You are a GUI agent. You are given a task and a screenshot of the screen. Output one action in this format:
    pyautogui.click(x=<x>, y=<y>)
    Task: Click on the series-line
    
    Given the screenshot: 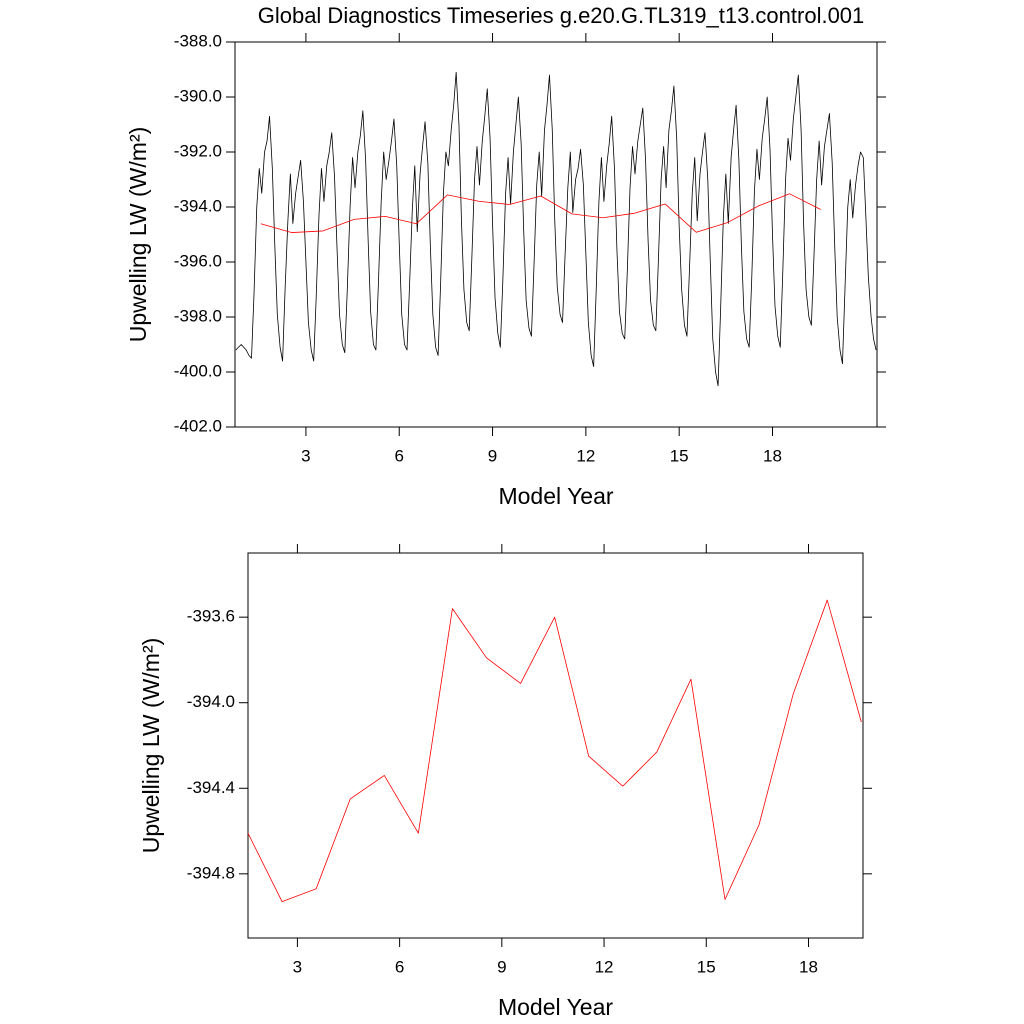 What is the action you would take?
    pyautogui.click(x=540, y=213)
    